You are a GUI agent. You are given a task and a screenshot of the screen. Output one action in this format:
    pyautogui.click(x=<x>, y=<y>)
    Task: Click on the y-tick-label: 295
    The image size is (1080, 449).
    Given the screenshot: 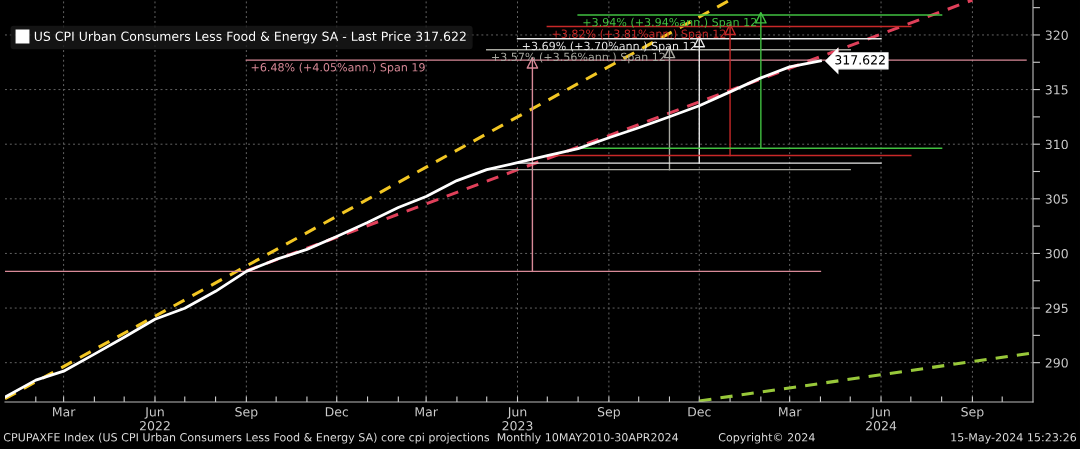 What is the action you would take?
    pyautogui.click(x=1056, y=308)
    